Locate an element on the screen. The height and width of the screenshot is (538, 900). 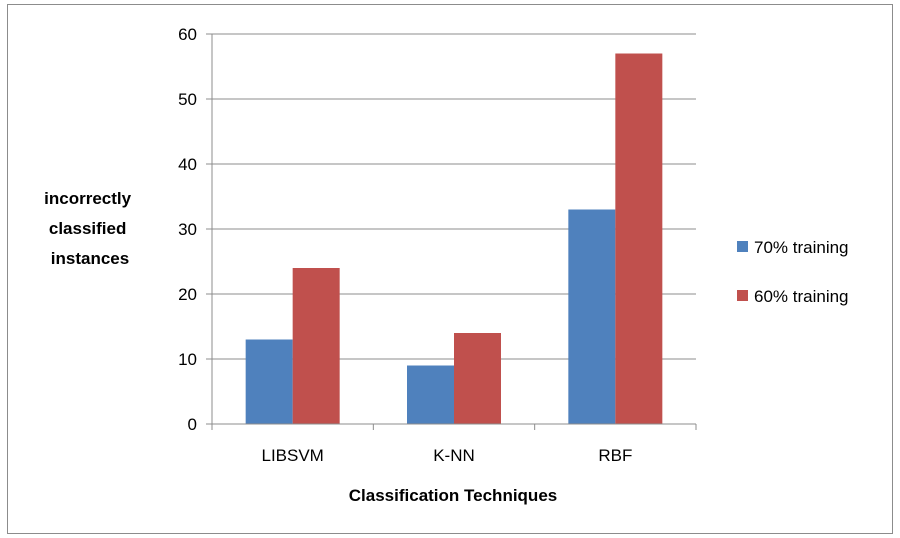
y-axis-title: incorrectly classified instances is located at coordinates (90, 228).